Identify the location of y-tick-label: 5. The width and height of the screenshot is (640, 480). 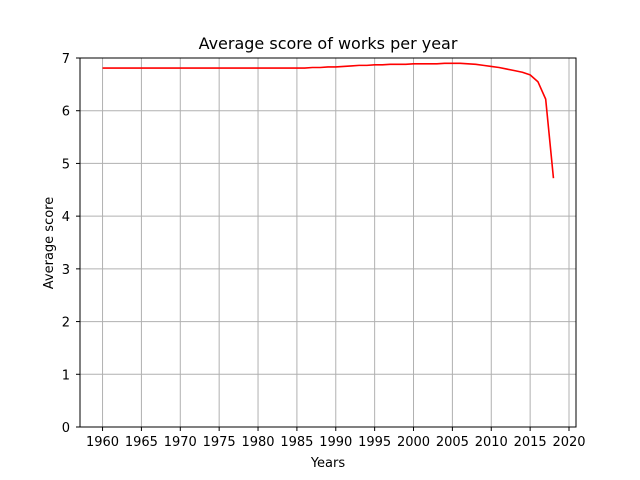
(66, 164).